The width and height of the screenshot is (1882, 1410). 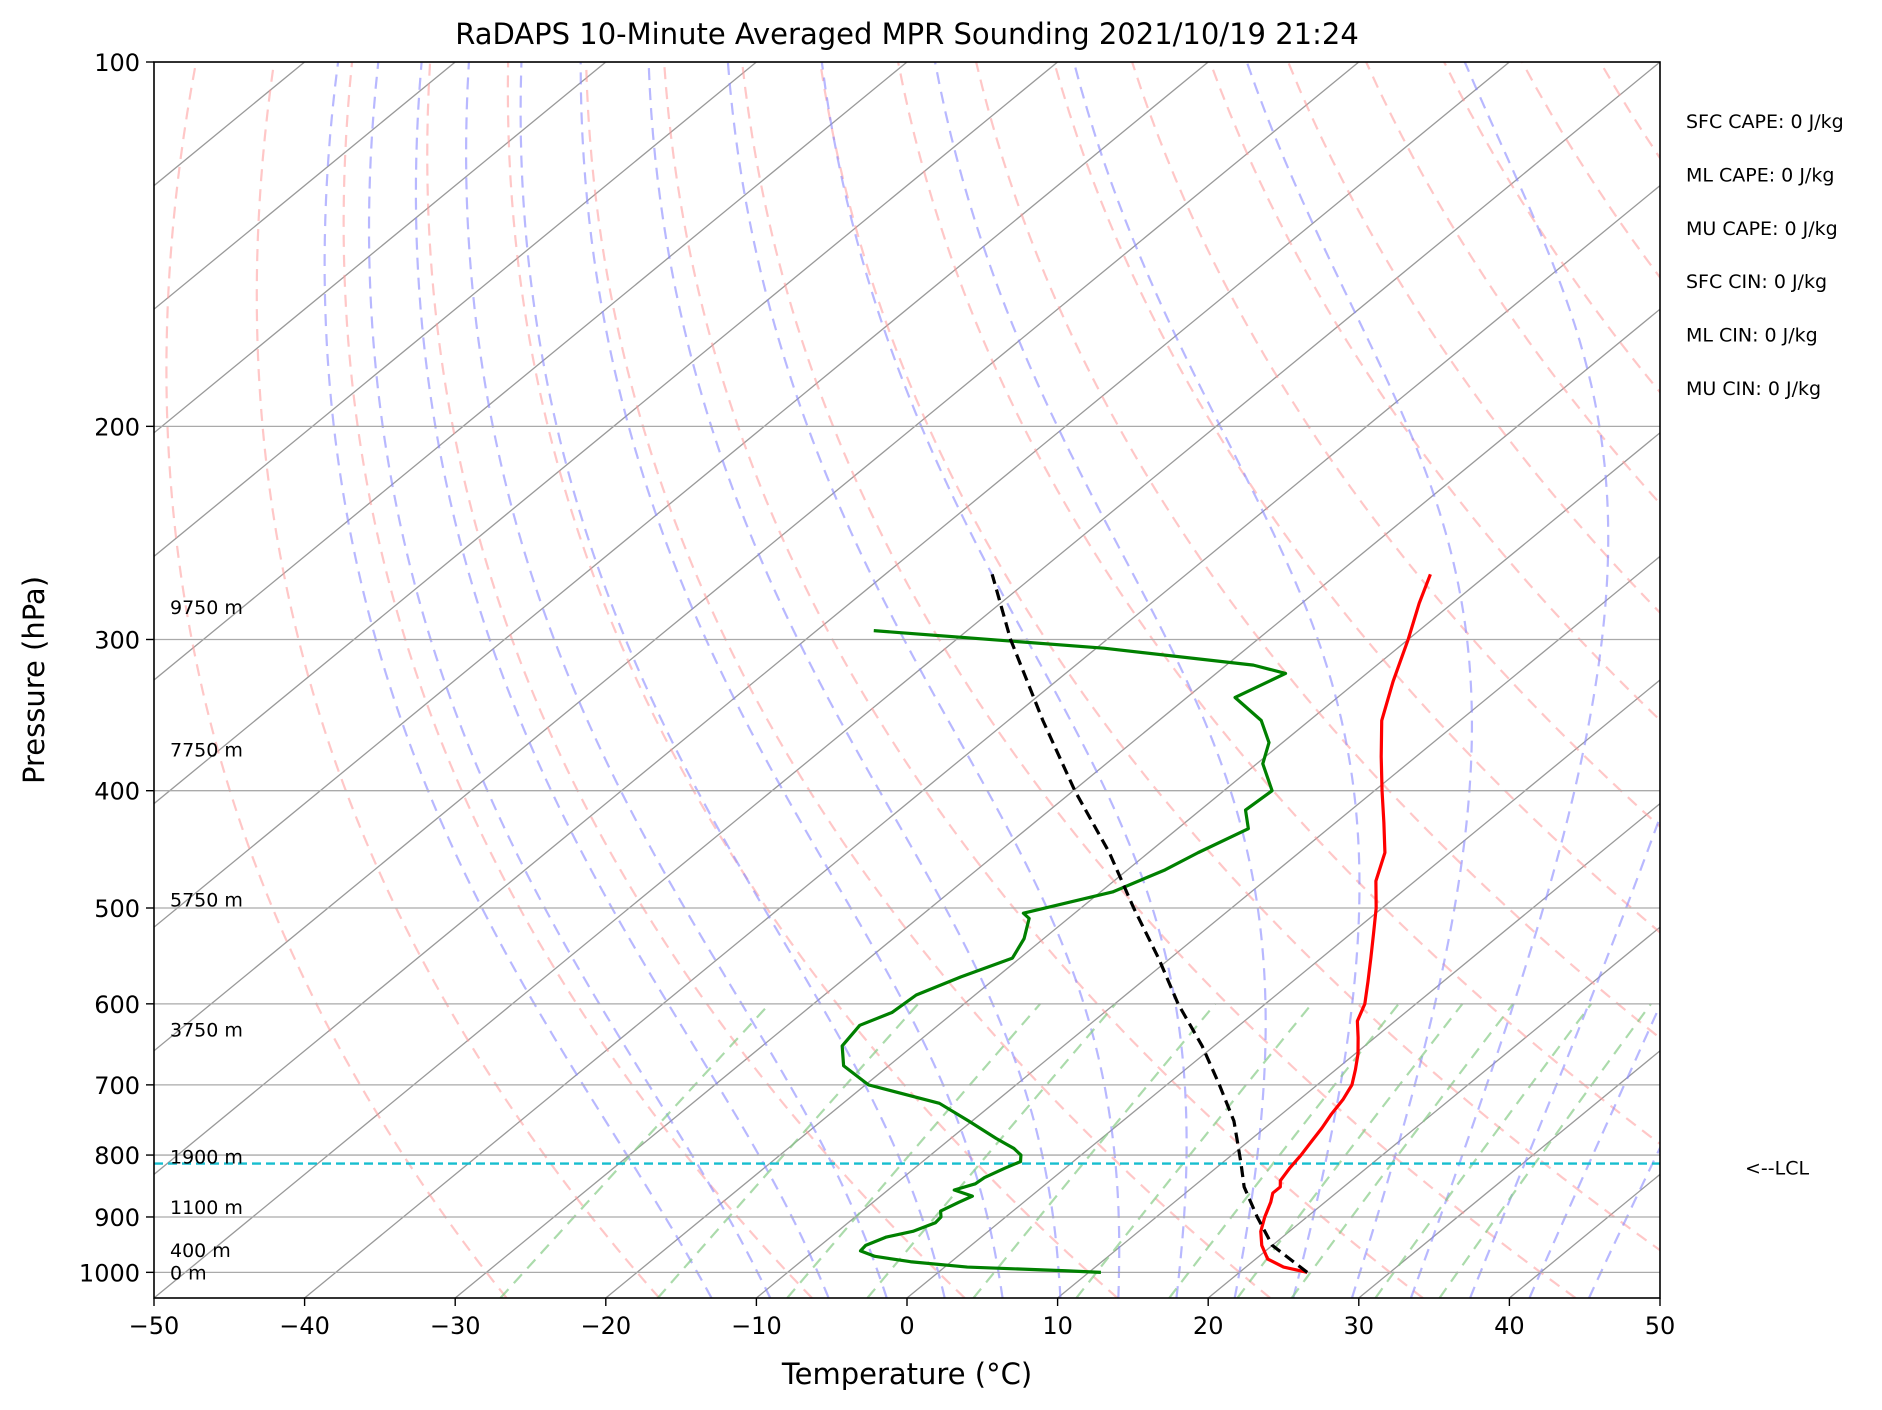 I want to click on y-axis-label: Pressure (hPa), so click(x=34, y=680).